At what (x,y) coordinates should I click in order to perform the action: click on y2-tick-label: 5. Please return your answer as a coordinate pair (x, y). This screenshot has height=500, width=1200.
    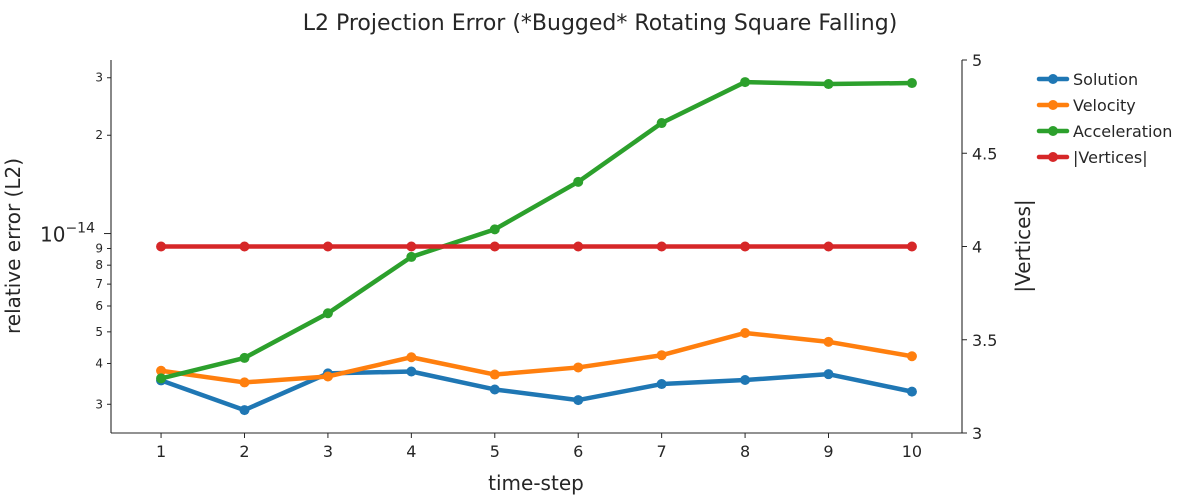
    Looking at the image, I should click on (977, 60).